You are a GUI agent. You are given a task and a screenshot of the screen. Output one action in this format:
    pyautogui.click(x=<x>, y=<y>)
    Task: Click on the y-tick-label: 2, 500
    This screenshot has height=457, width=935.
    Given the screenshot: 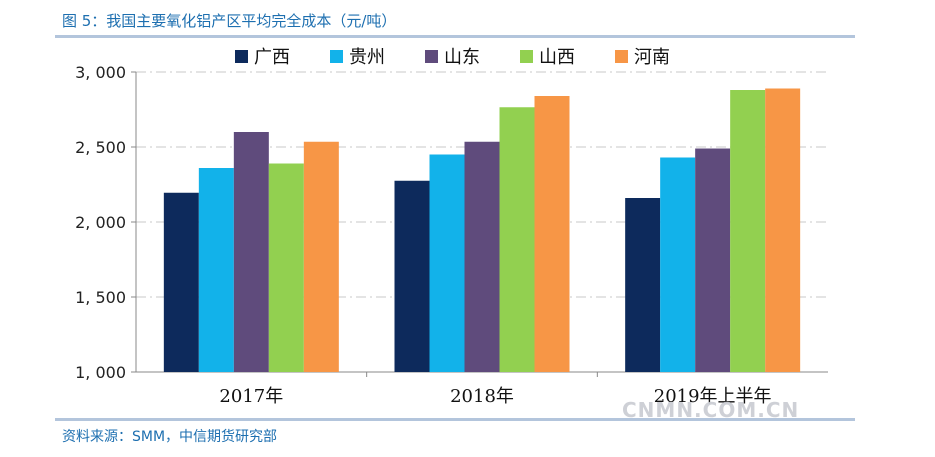 What is the action you would take?
    pyautogui.click(x=100, y=147)
    